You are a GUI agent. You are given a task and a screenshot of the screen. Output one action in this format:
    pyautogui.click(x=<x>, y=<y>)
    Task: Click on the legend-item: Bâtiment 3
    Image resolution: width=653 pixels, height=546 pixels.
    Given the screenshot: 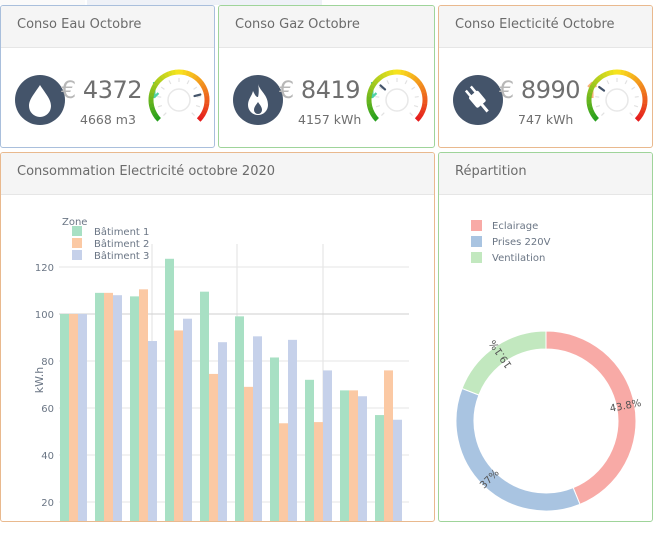 What is the action you would take?
    pyautogui.click(x=110, y=256)
    